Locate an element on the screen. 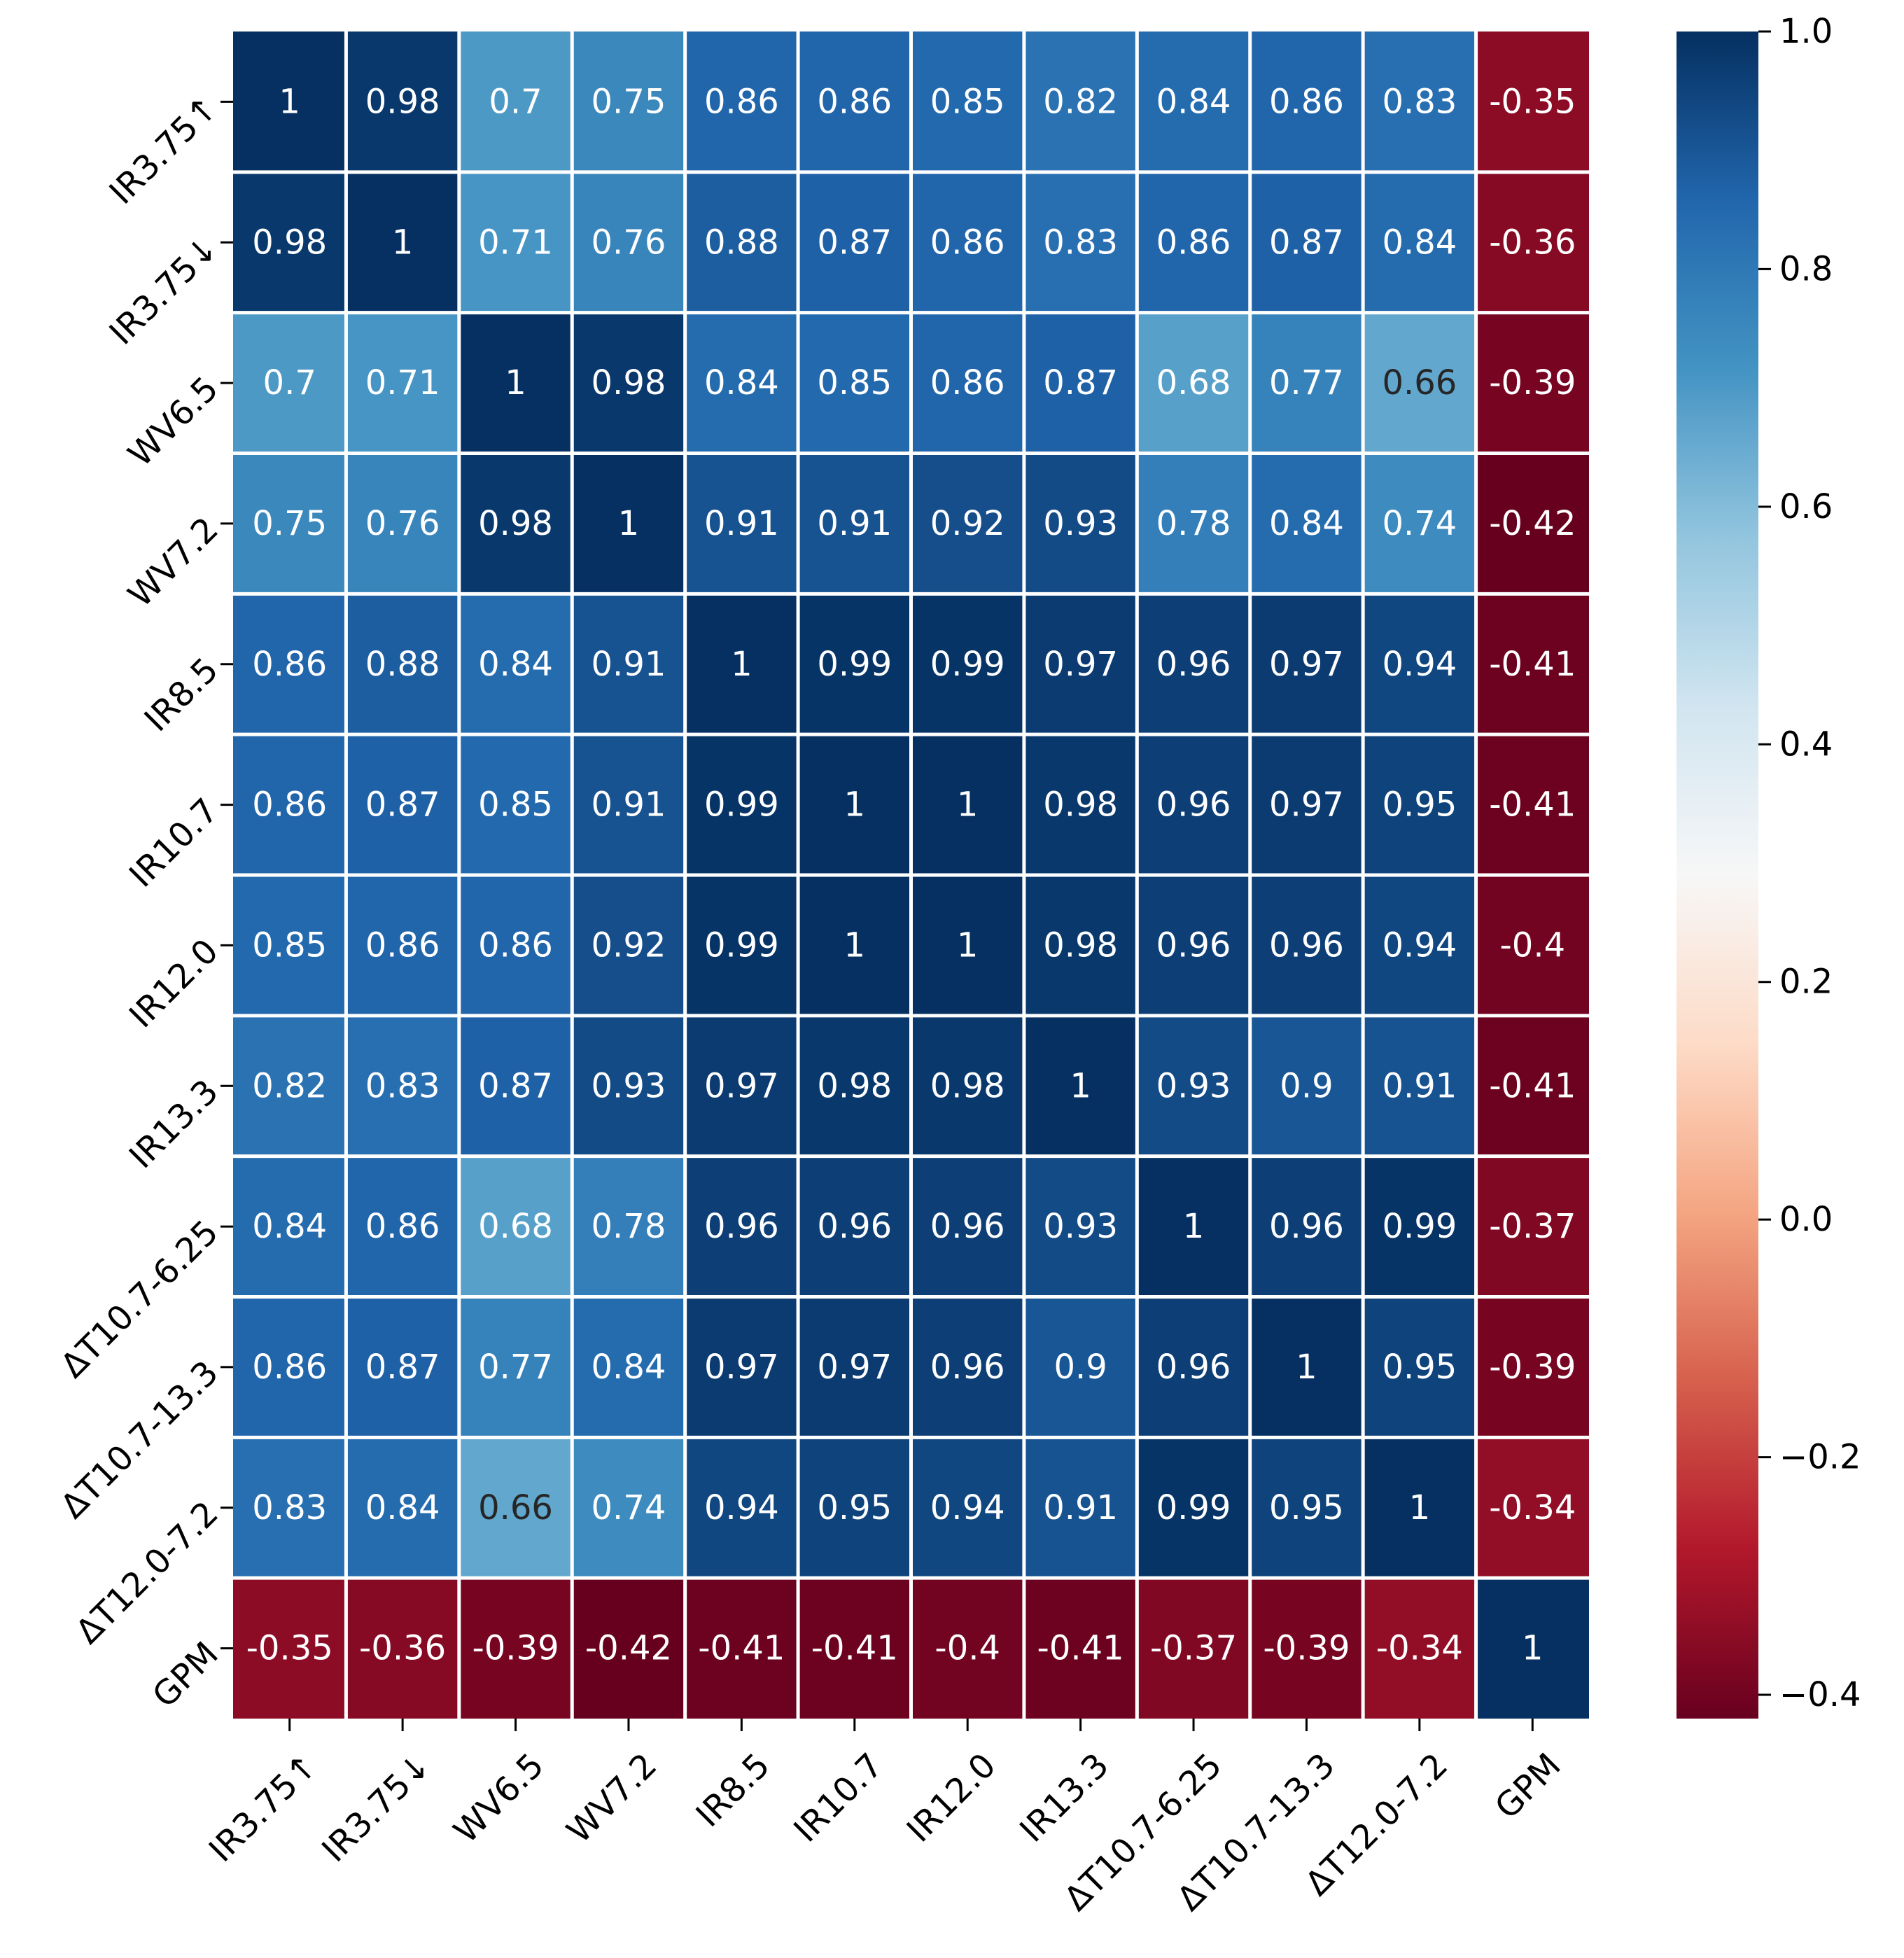 The width and height of the screenshot is (1904, 1958). cell-value-label: 0.76 is located at coordinates (629, 243).